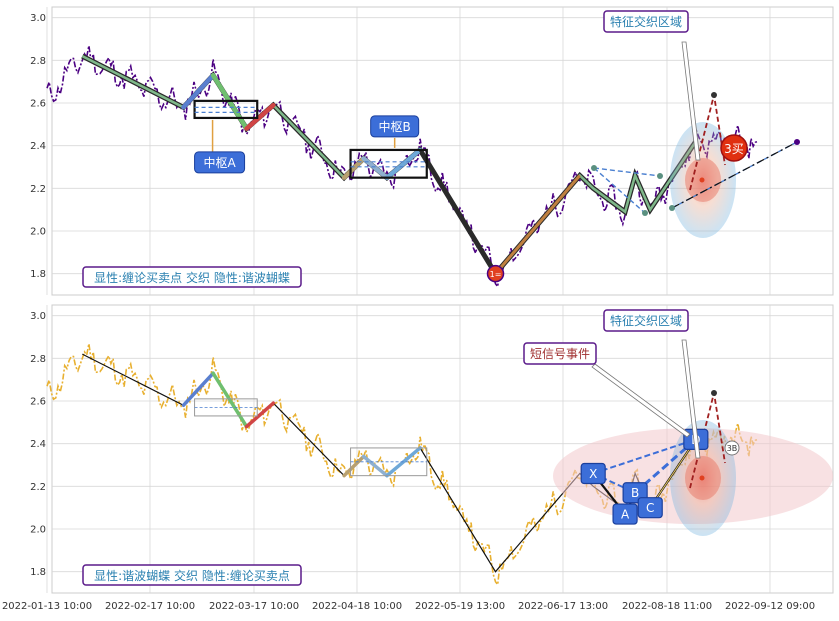 The image size is (839, 621). I want to click on label-zhongshu-b: 中枢B, so click(395, 126).